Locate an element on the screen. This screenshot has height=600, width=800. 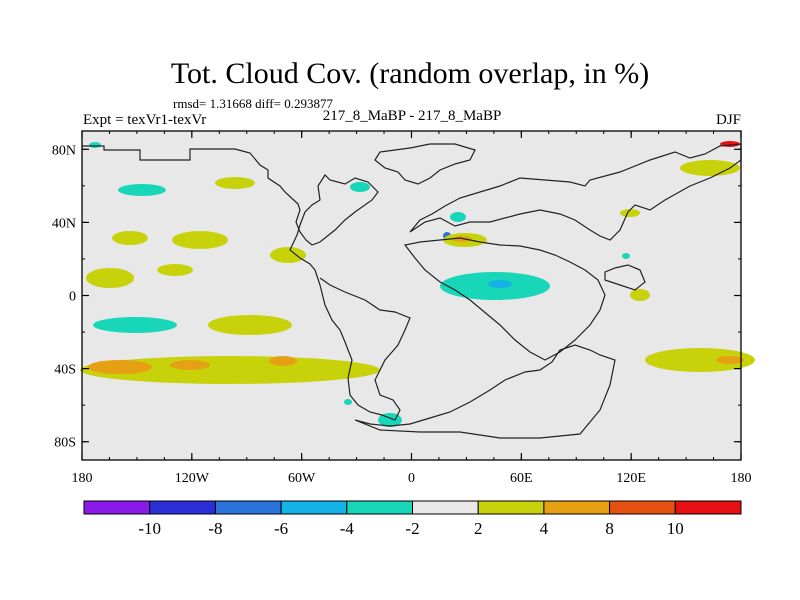
colorbar-labels: -10 -8 -6 -4 -2 2 4 8 10 is located at coordinates (410, 528).